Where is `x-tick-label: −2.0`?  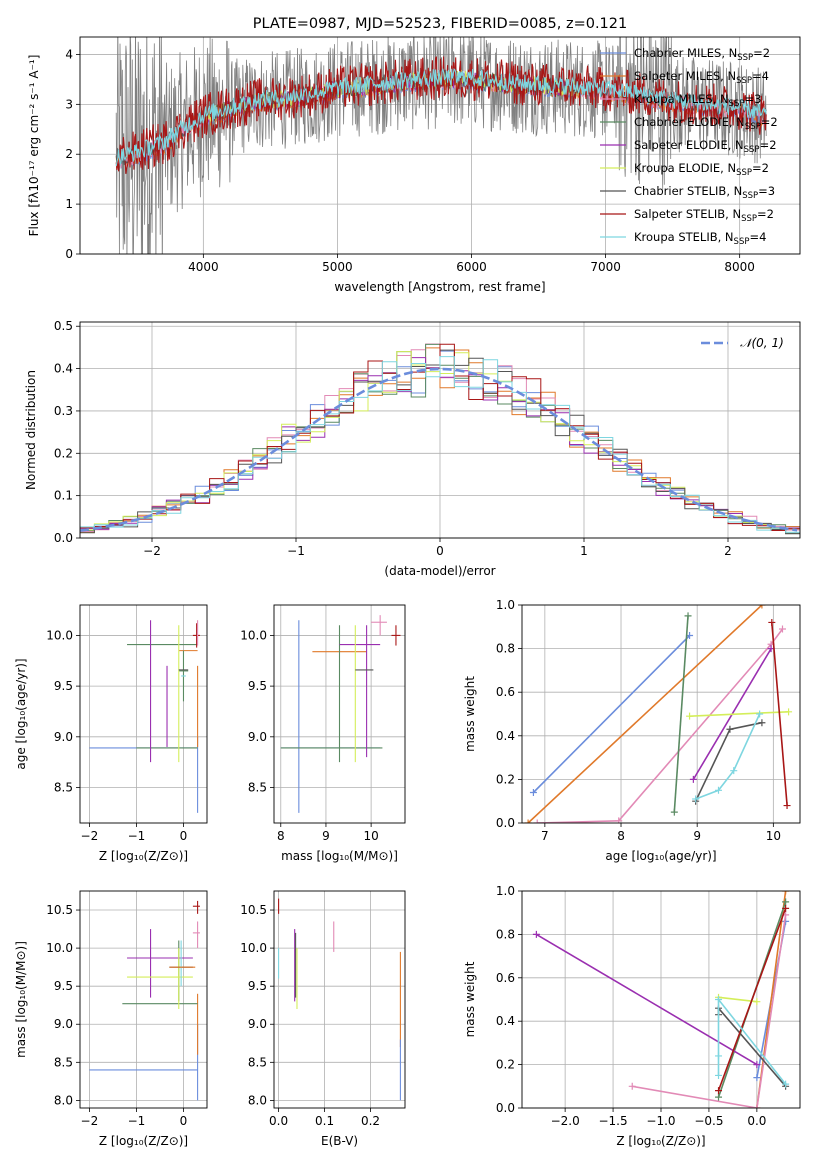 x-tick-label: −2.0 is located at coordinates (565, 1121).